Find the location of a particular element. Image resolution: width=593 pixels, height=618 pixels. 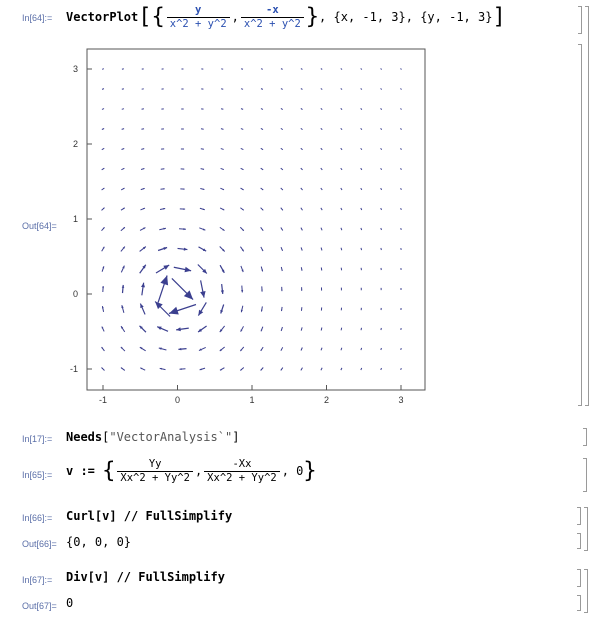

x-tick-label: 0 is located at coordinates (177, 400).